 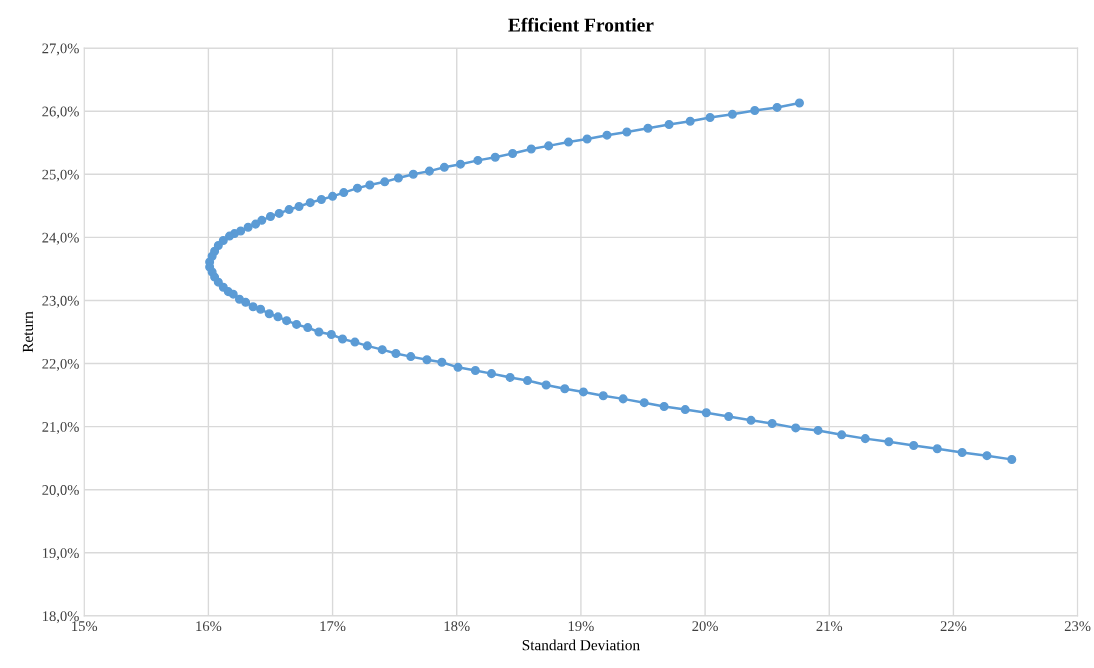 I want to click on y-tick-label: 24,0%, so click(x=60, y=238).